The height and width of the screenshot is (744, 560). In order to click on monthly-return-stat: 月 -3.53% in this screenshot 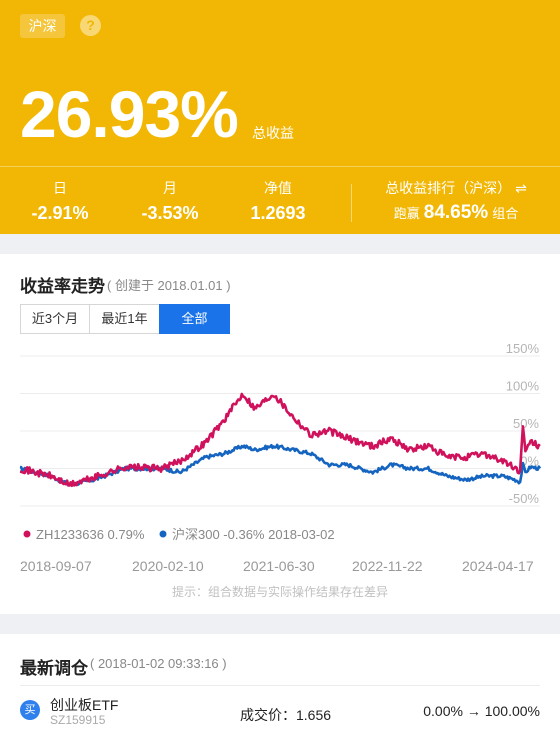, I will do `click(170, 203)`.